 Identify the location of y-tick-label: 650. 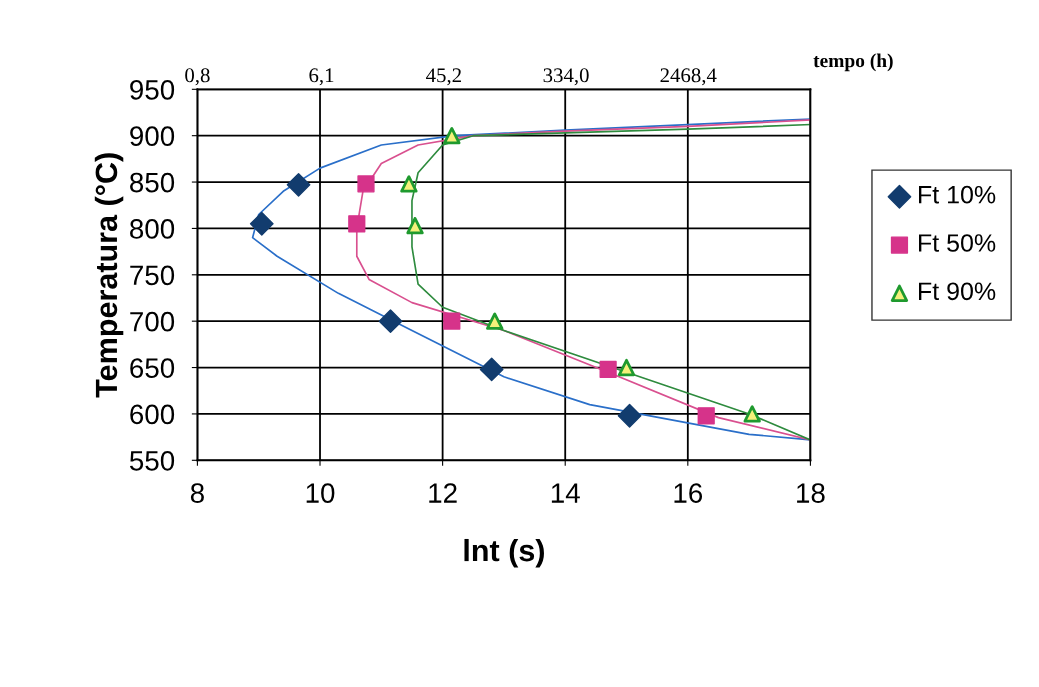
(152, 368).